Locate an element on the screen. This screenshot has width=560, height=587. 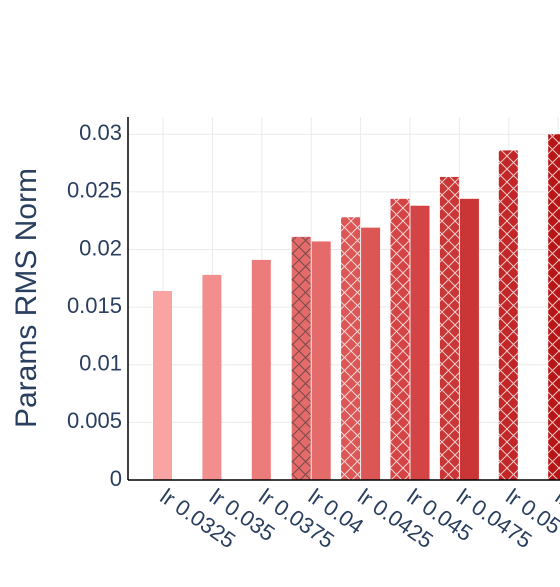
x-tick-label: lr is located at coordinates (555, 497).